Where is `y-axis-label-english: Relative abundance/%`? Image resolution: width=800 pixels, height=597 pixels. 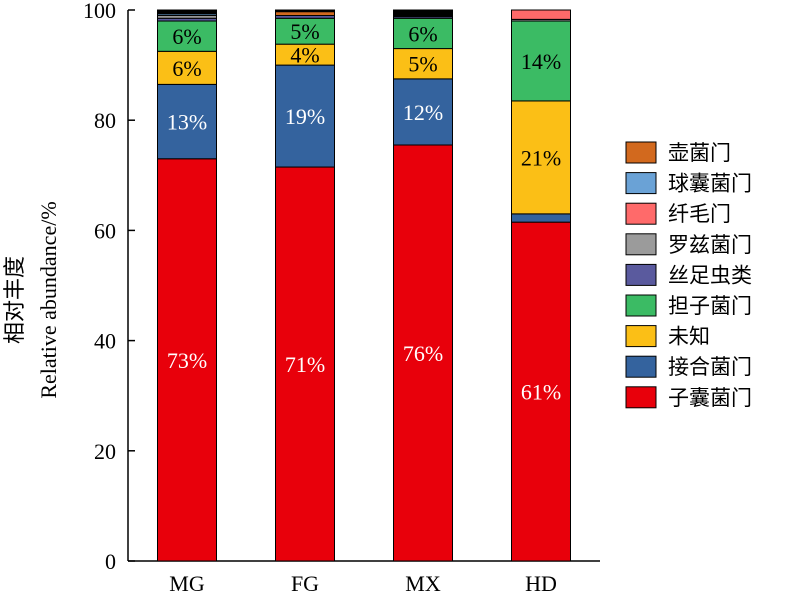
y-axis-label-english: Relative abundance/% is located at coordinates (48, 299).